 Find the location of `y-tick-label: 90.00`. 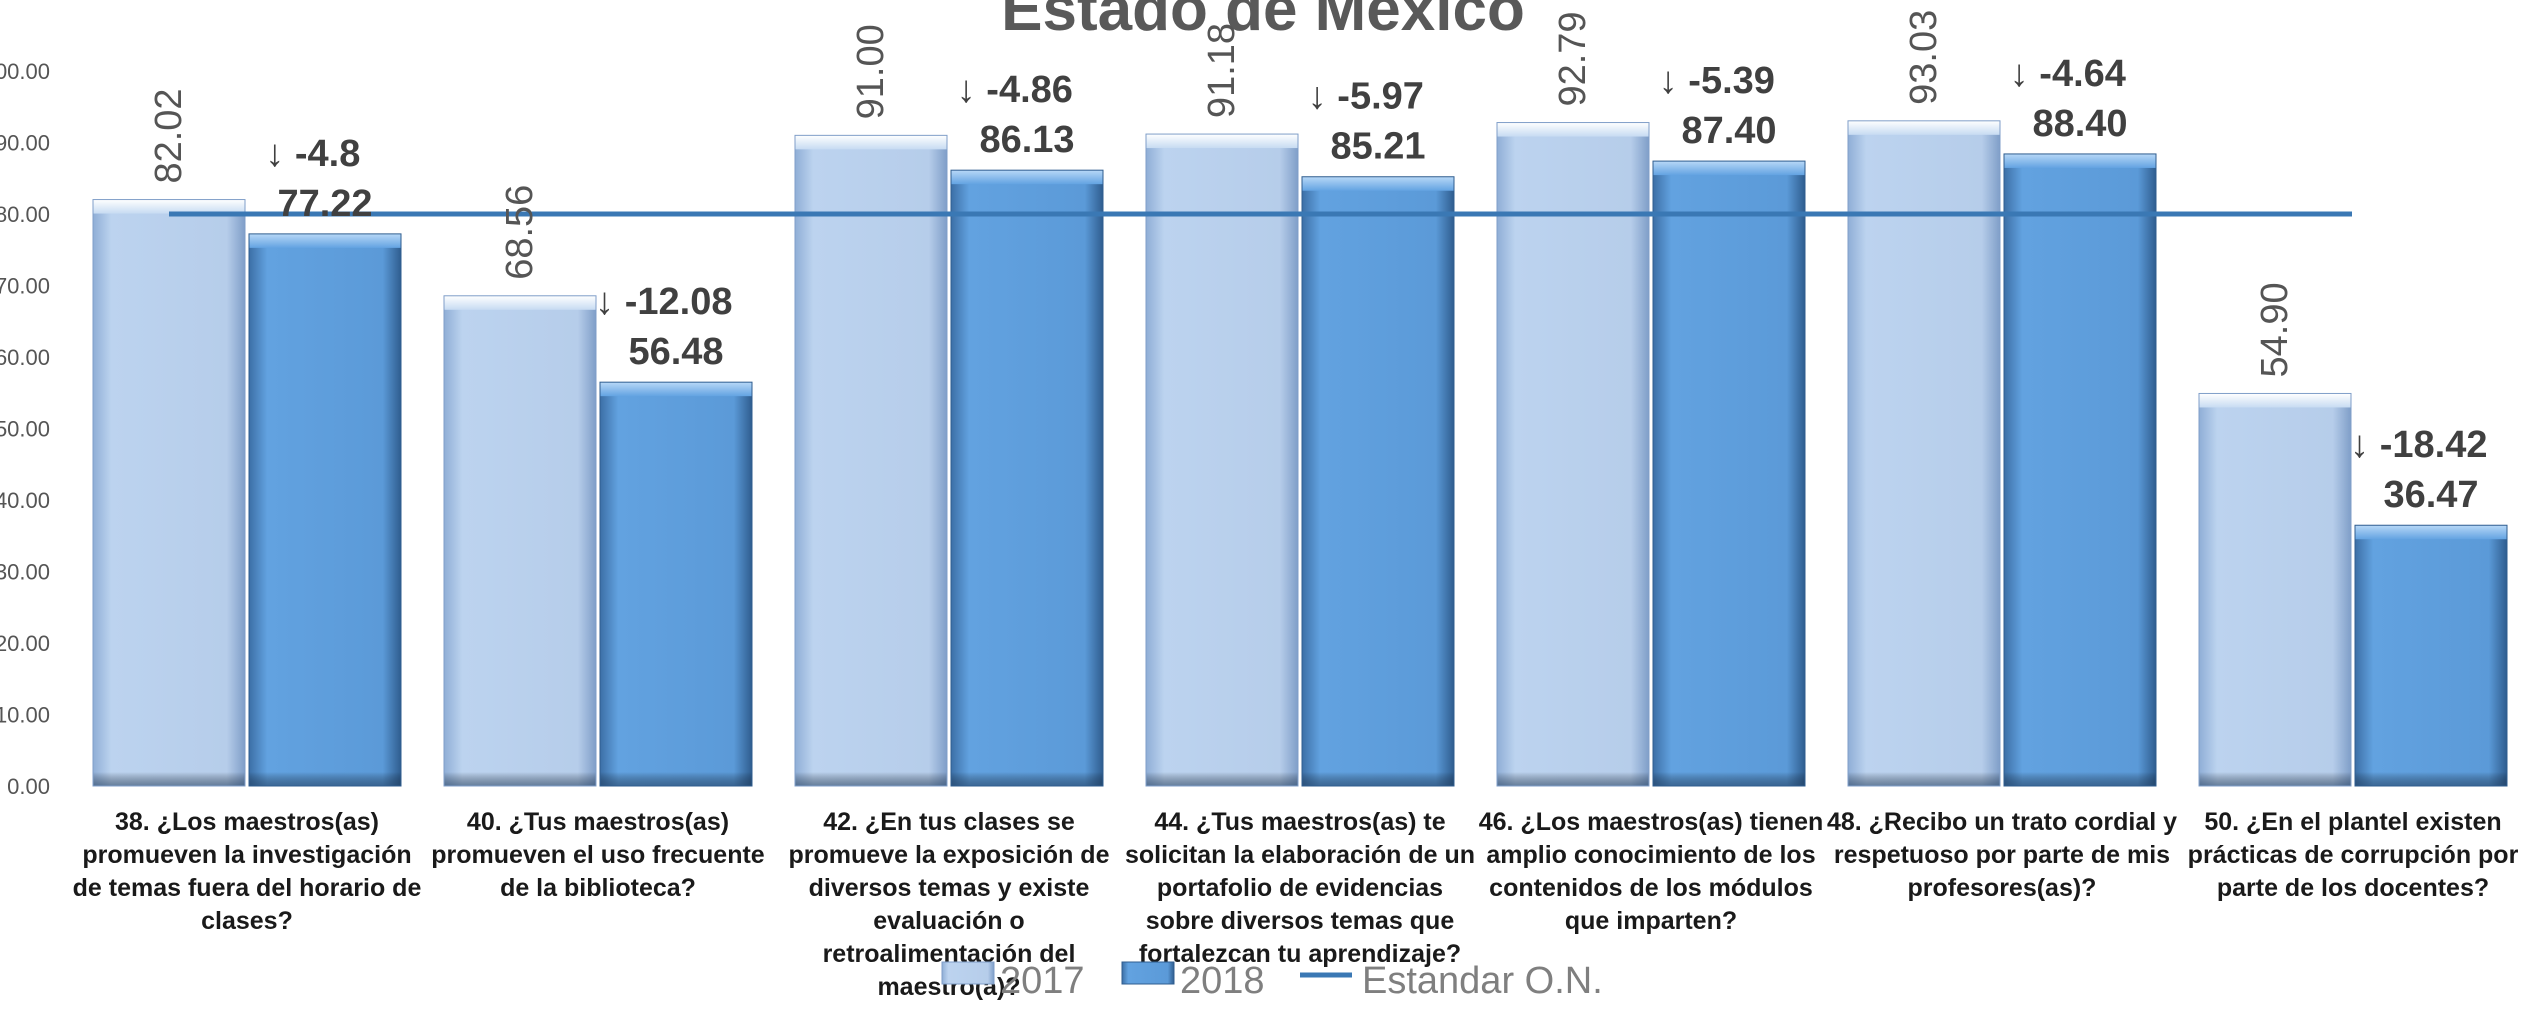

y-tick-label: 90.00 is located at coordinates (25, 143).